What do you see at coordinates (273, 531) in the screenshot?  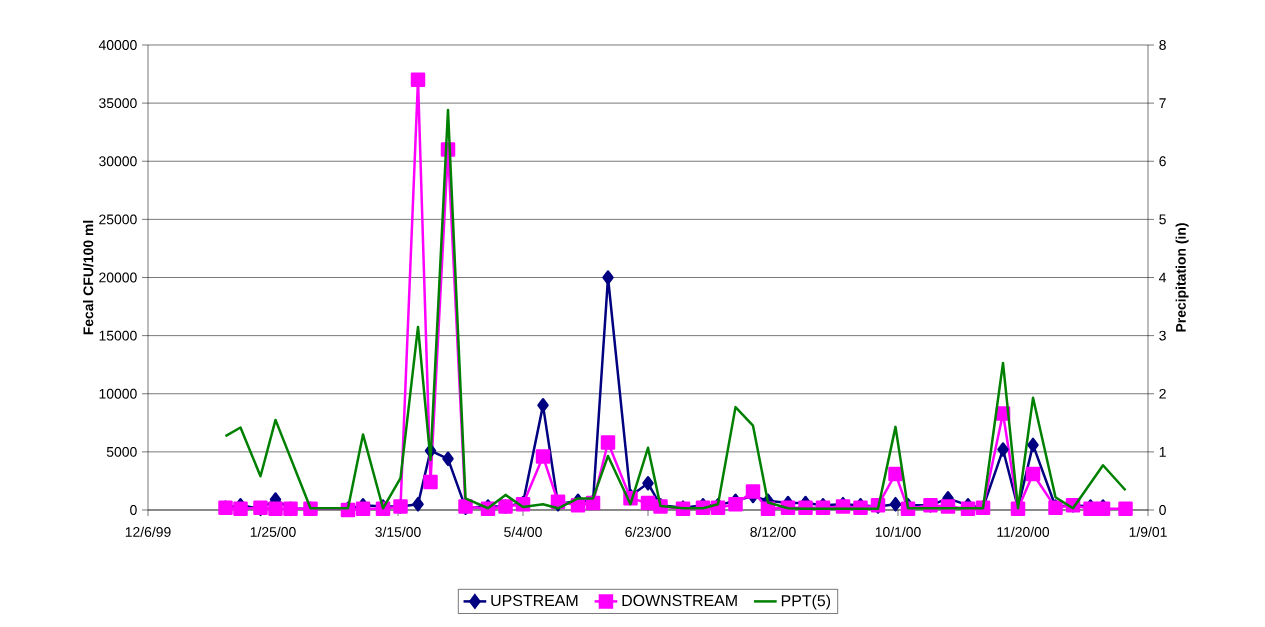 I see `x-tick-label: 1/25/00` at bounding box center [273, 531].